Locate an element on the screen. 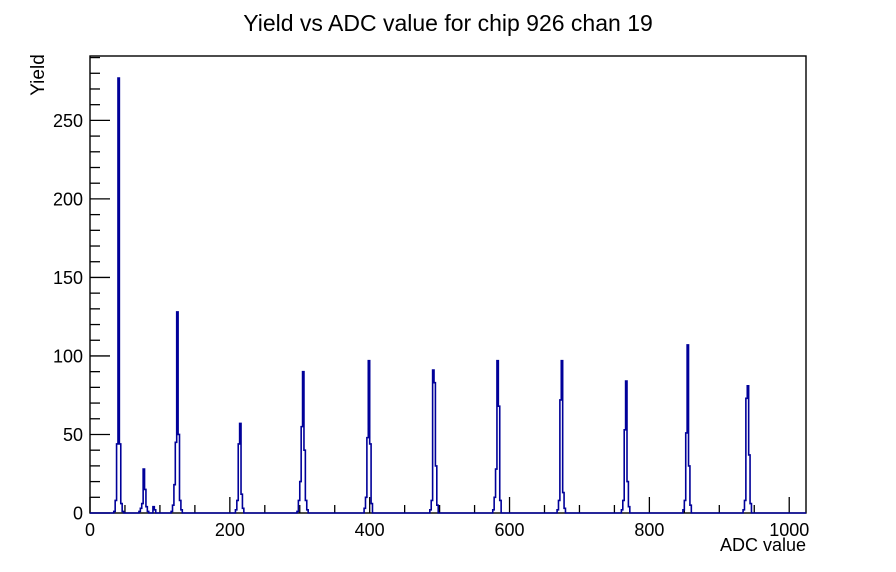  y-tick-label: 0 is located at coordinates (78, 514).